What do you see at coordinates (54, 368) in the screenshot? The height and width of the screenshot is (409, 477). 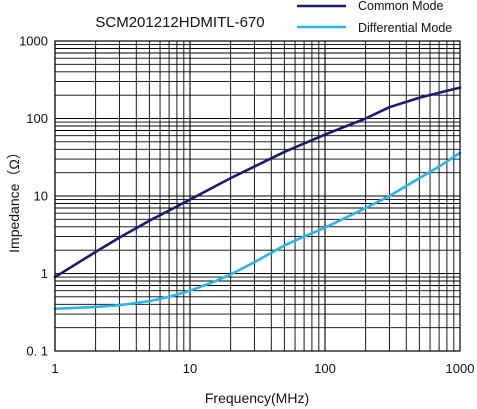 I see `x-tick-label: 1` at bounding box center [54, 368].